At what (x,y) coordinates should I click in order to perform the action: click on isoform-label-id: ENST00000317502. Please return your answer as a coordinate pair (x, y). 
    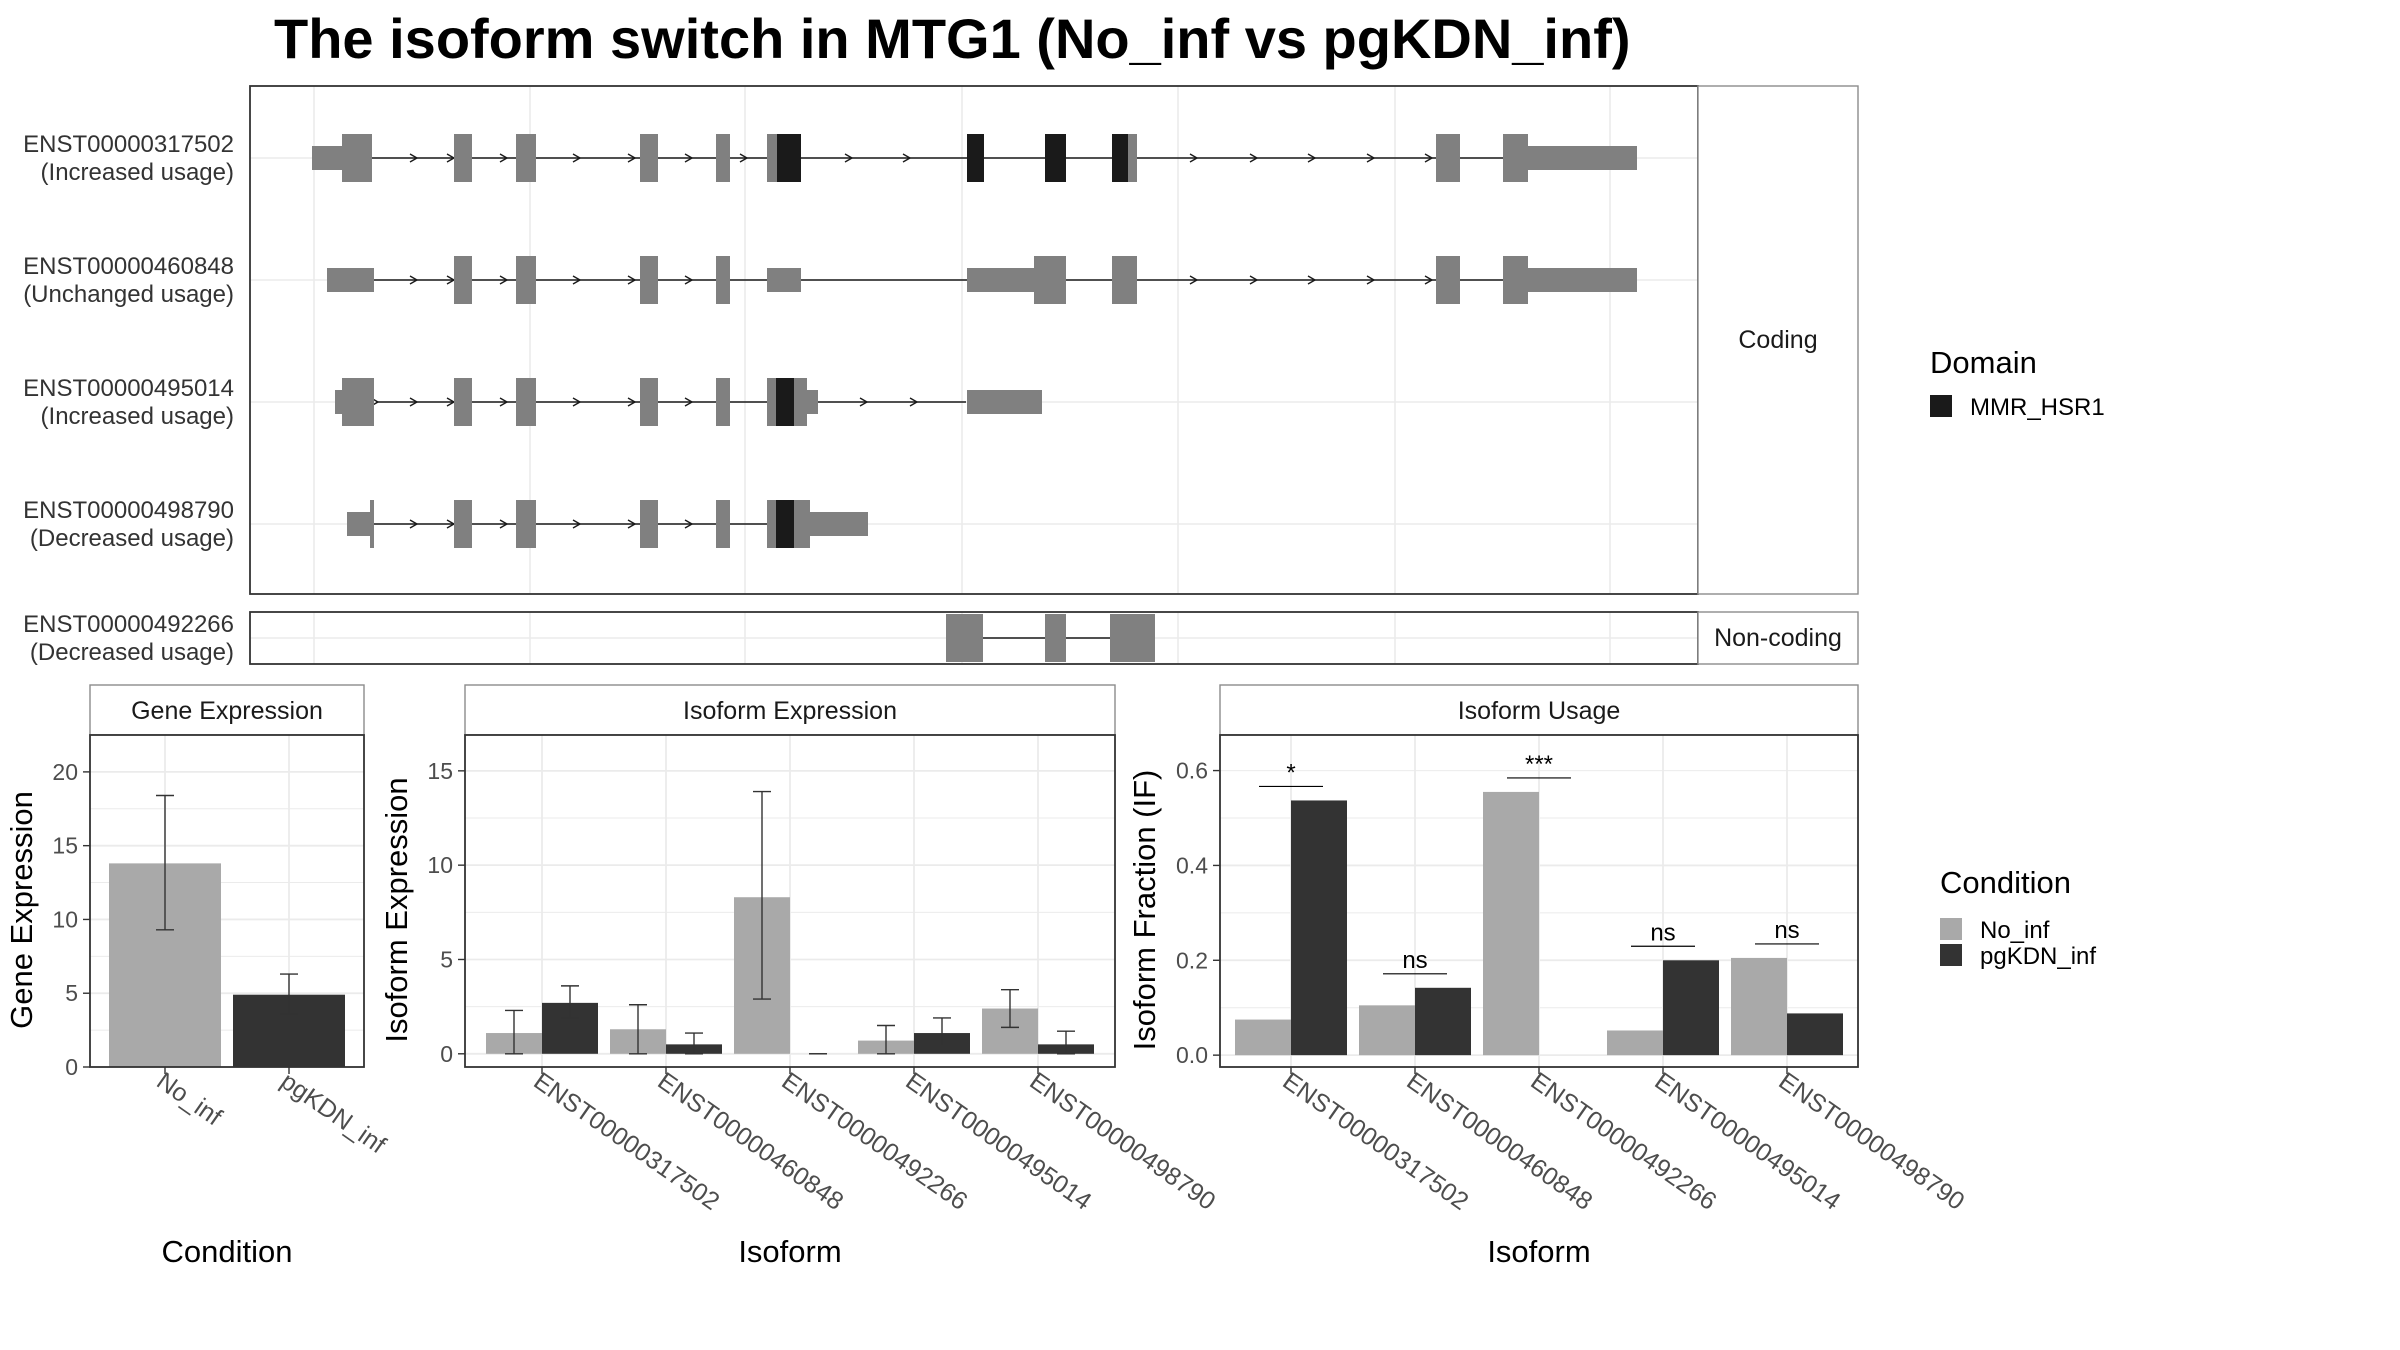
    Looking at the image, I should click on (128, 144).